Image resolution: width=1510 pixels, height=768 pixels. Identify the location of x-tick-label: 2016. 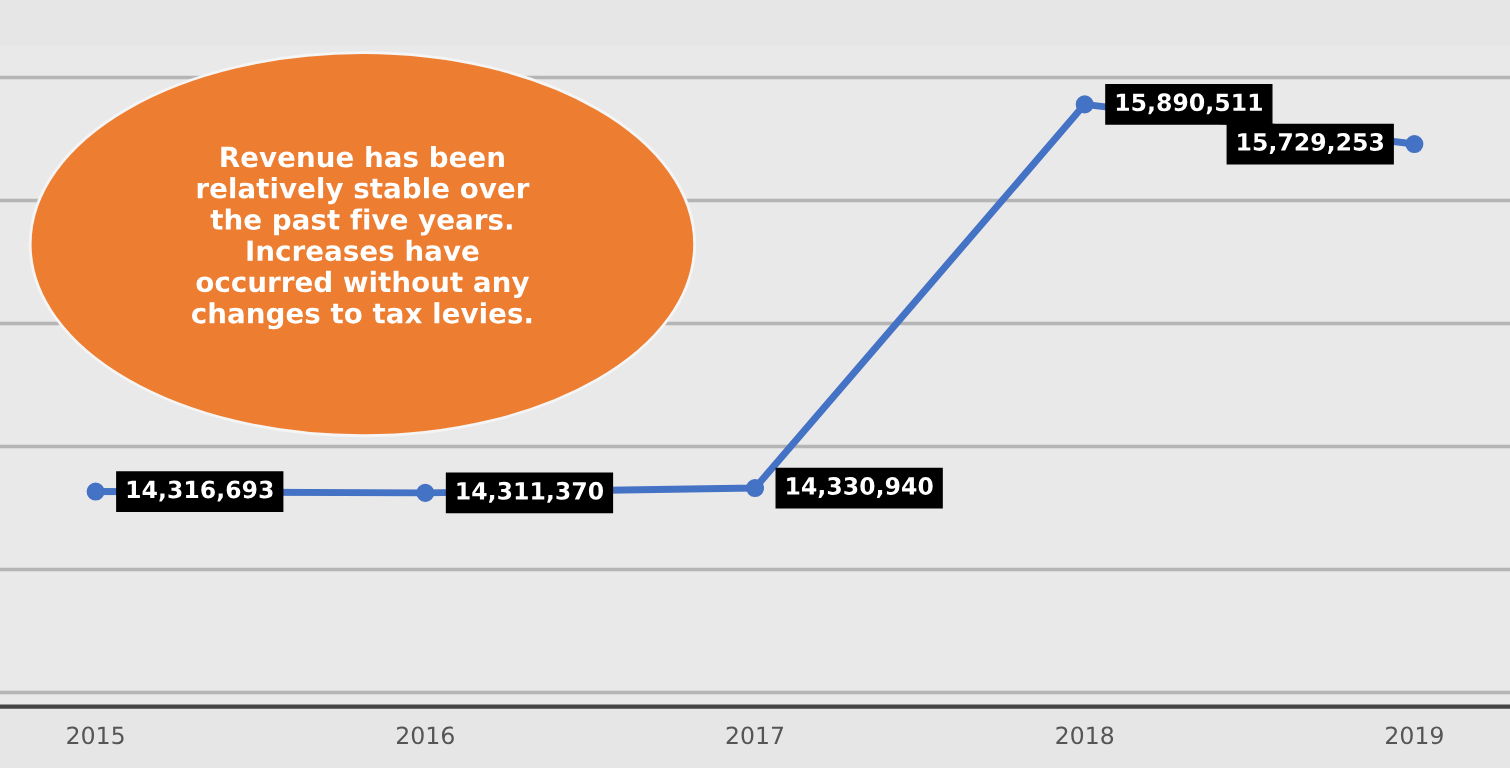
(425, 735).